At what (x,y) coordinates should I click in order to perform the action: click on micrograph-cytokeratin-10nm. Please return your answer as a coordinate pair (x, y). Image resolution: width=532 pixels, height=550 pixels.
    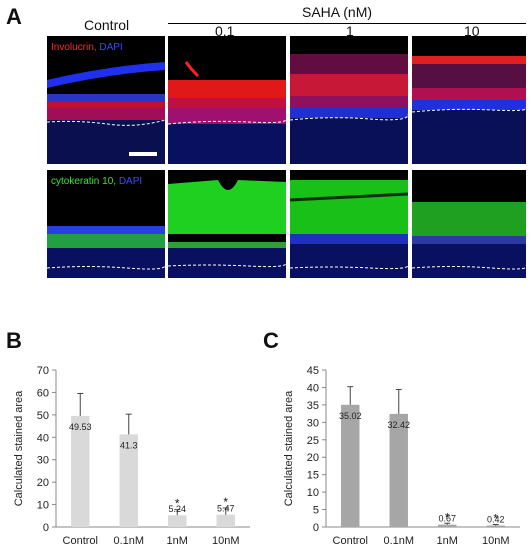
    Looking at the image, I should click on (469, 224).